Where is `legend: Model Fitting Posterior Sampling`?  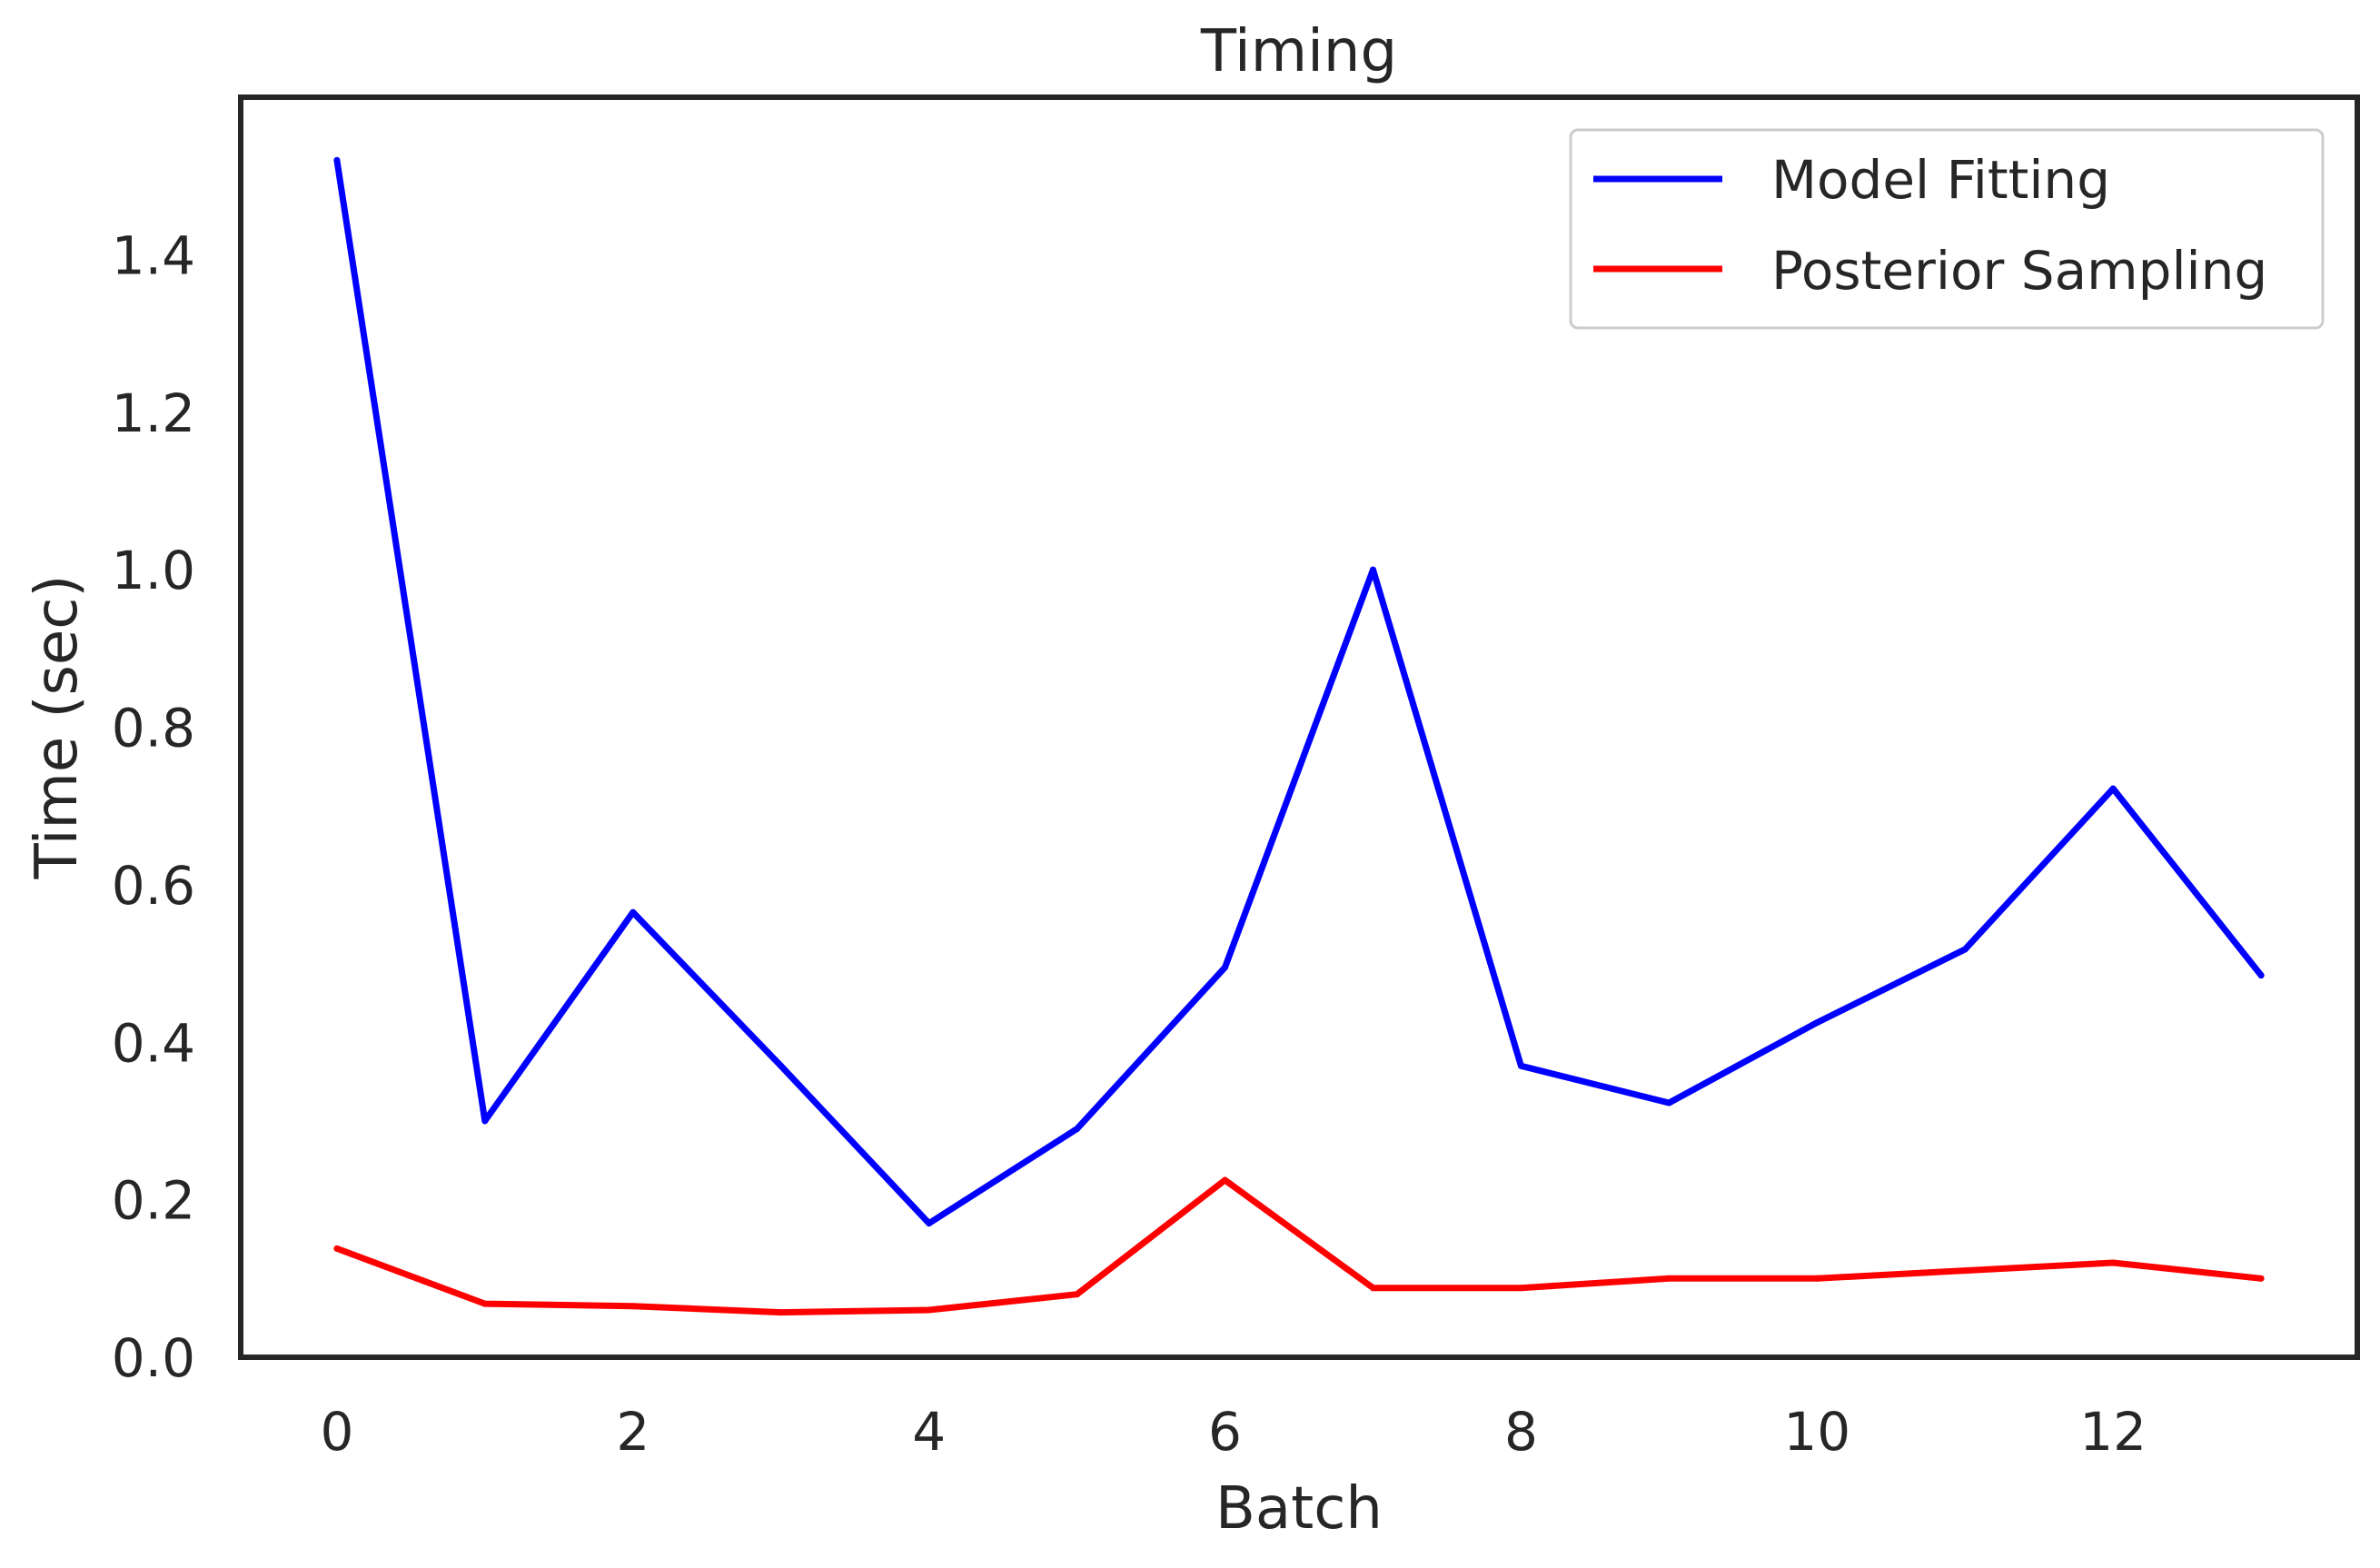
legend: Model Fitting Posterior Sampling is located at coordinates (1947, 229).